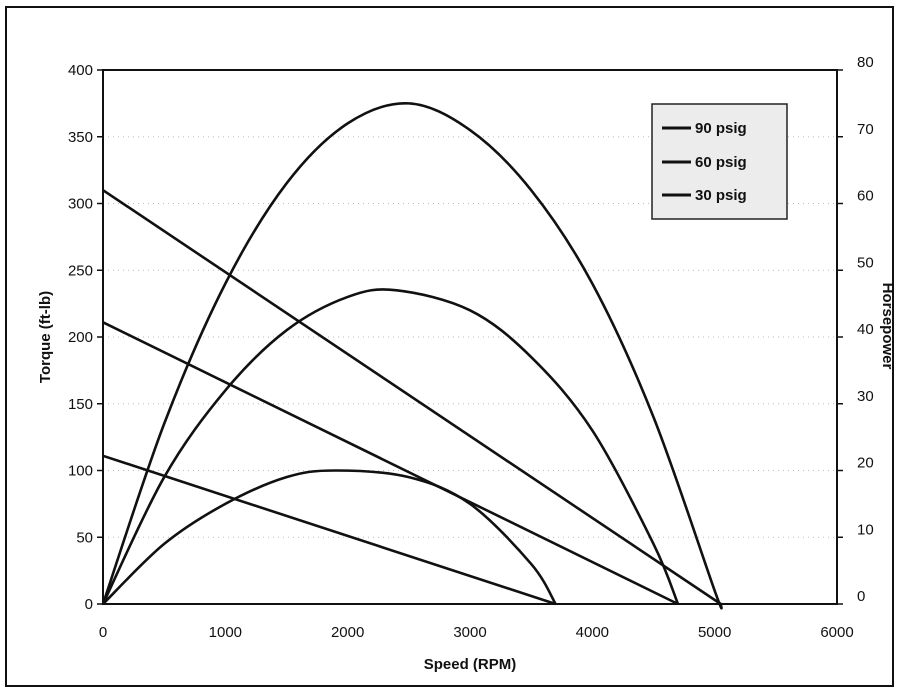  I want to click on y2-tick-label: 60, so click(865, 196).